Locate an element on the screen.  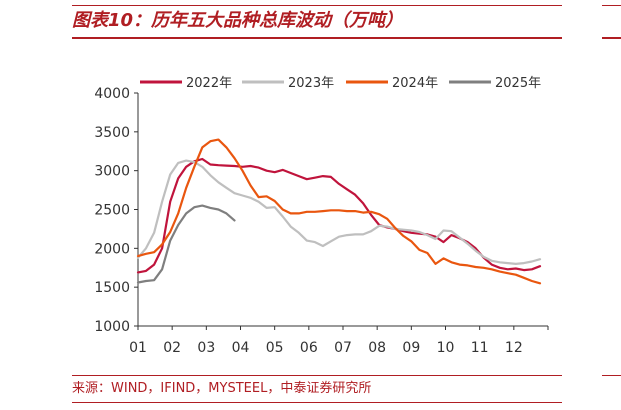
x-tick-label: 03 is located at coordinates (206, 348).